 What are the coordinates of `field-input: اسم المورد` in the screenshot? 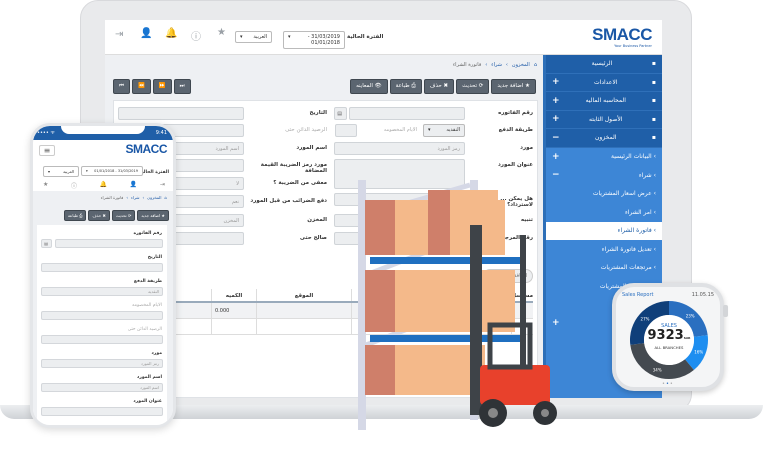 It's located at (102, 387).